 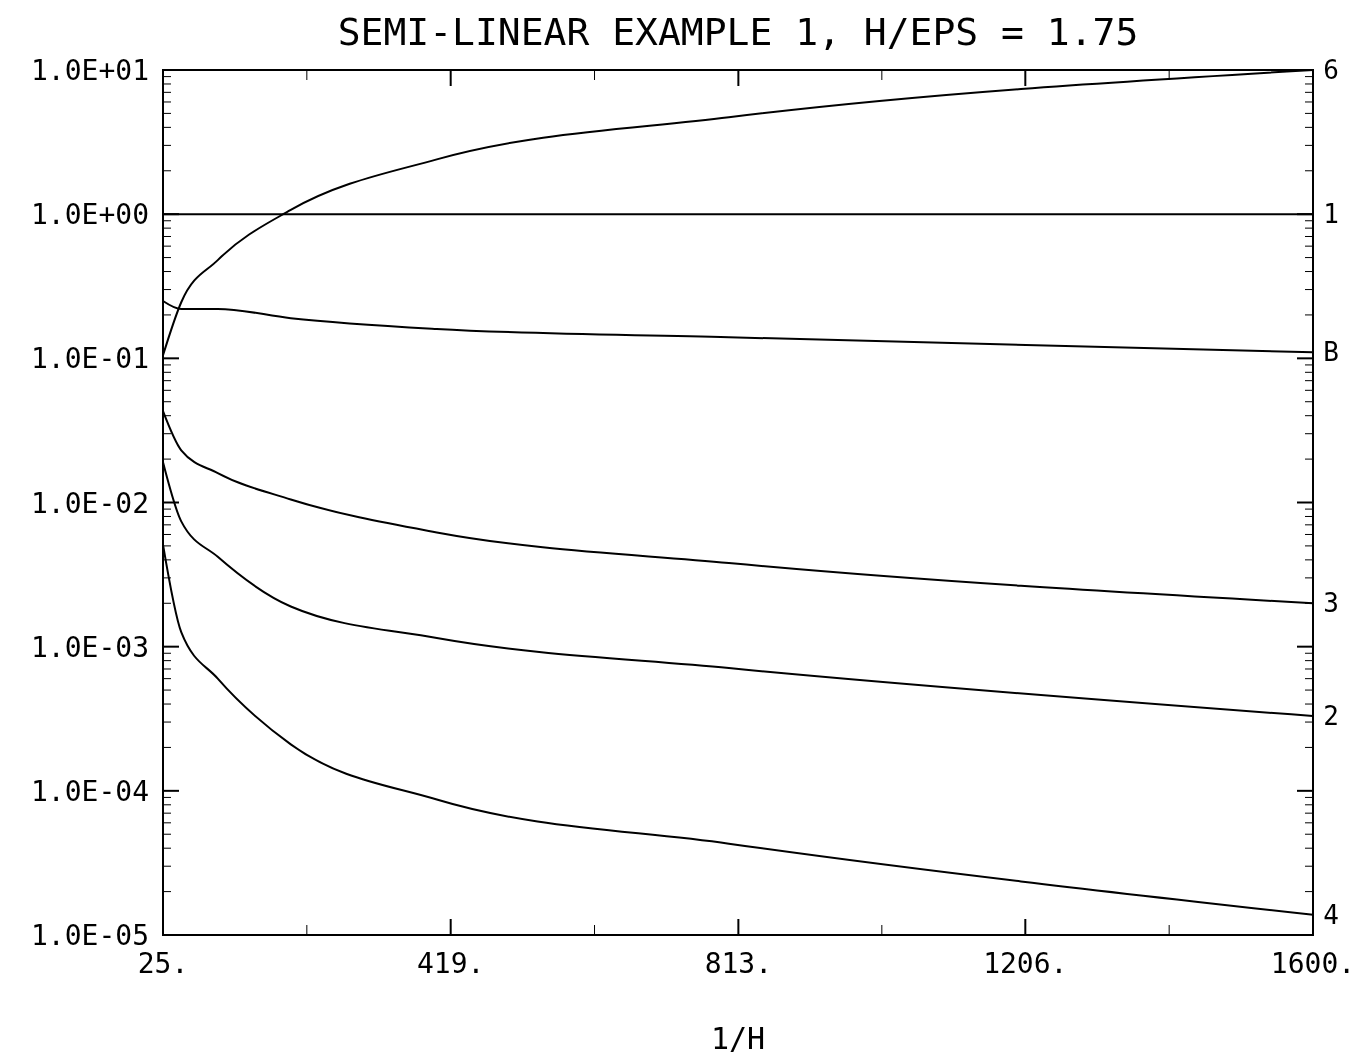 What do you see at coordinates (1331, 214) in the screenshot?
I see `legend-label: 1` at bounding box center [1331, 214].